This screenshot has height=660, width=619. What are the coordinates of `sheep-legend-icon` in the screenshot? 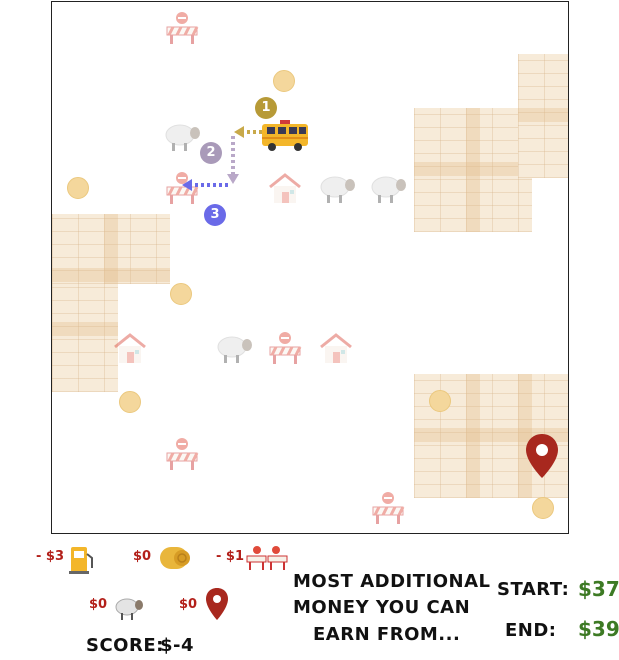 It's located at (129, 609).